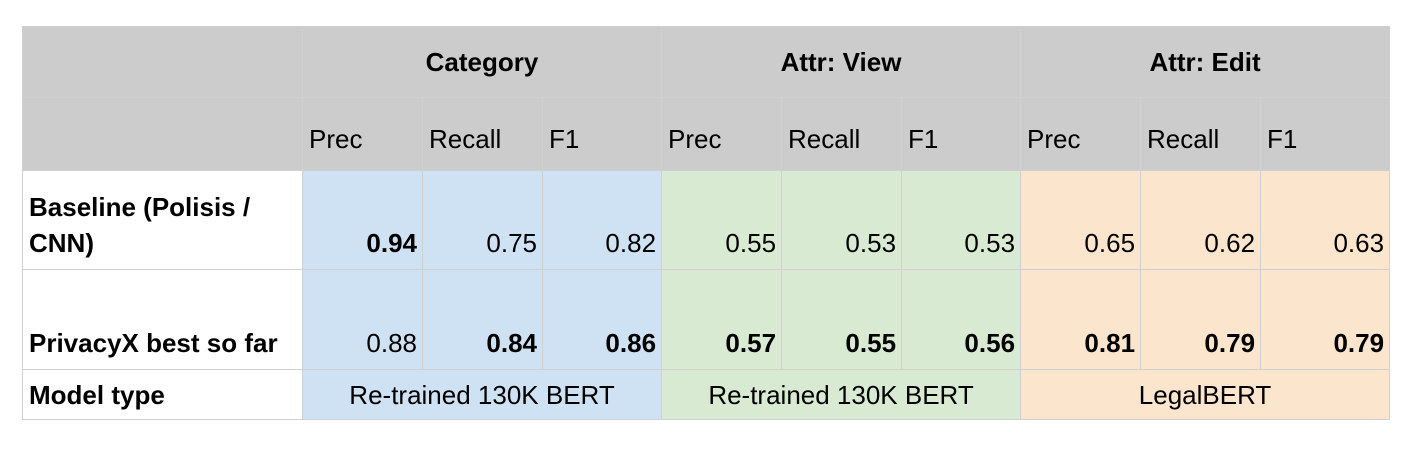  Describe the element at coordinates (602, 134) in the screenshot. I see `metric-header-category-f1: F1` at that location.